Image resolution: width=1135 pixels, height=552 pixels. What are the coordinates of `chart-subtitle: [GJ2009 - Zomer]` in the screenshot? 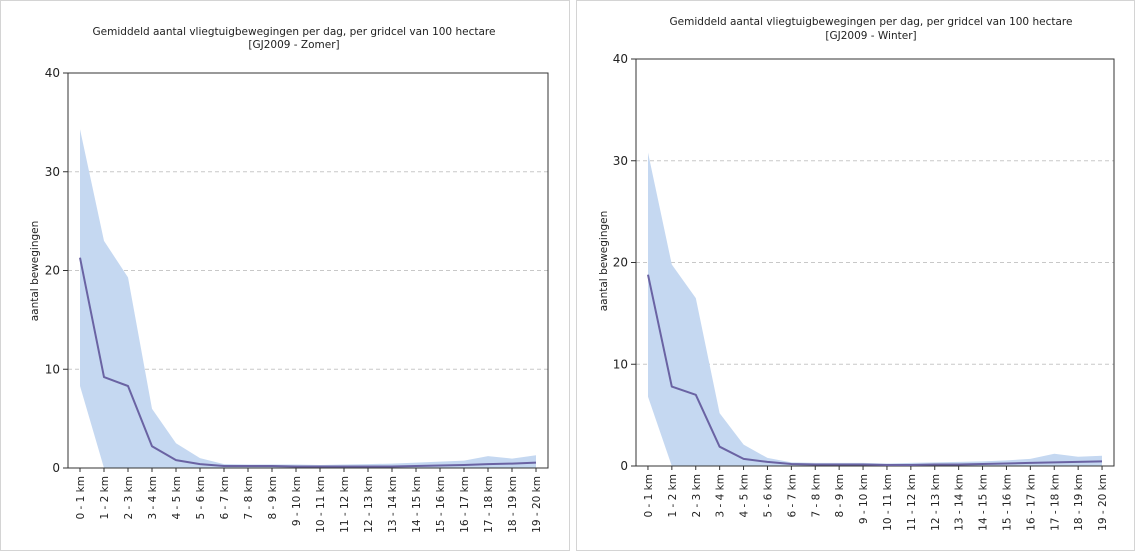 It's located at (293, 45).